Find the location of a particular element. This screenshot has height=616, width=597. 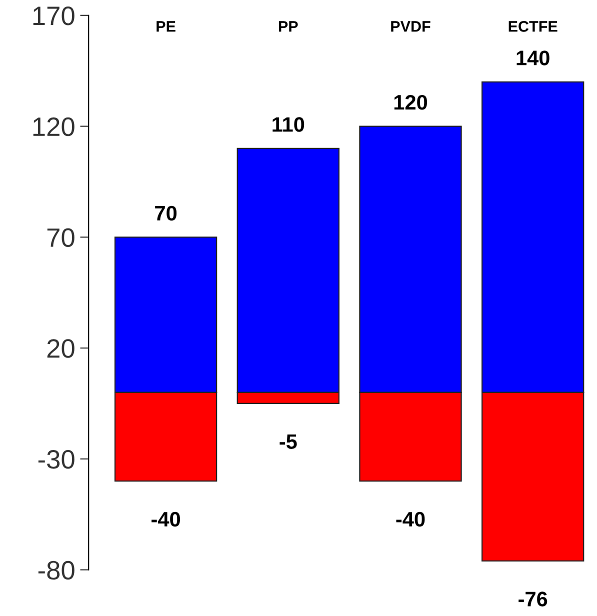

y-tick-label: 70 is located at coordinates (60, 237).